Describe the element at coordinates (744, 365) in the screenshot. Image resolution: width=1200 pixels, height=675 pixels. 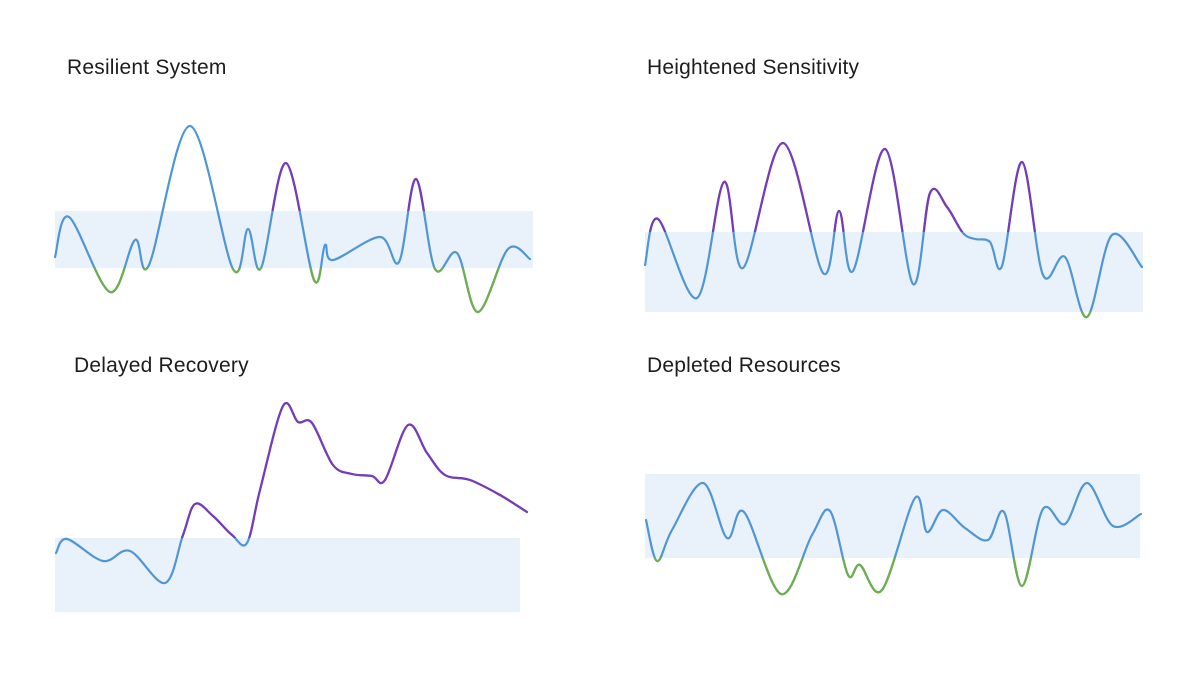
I see `panel-title-depleted-resources: Depleted Resources` at that location.